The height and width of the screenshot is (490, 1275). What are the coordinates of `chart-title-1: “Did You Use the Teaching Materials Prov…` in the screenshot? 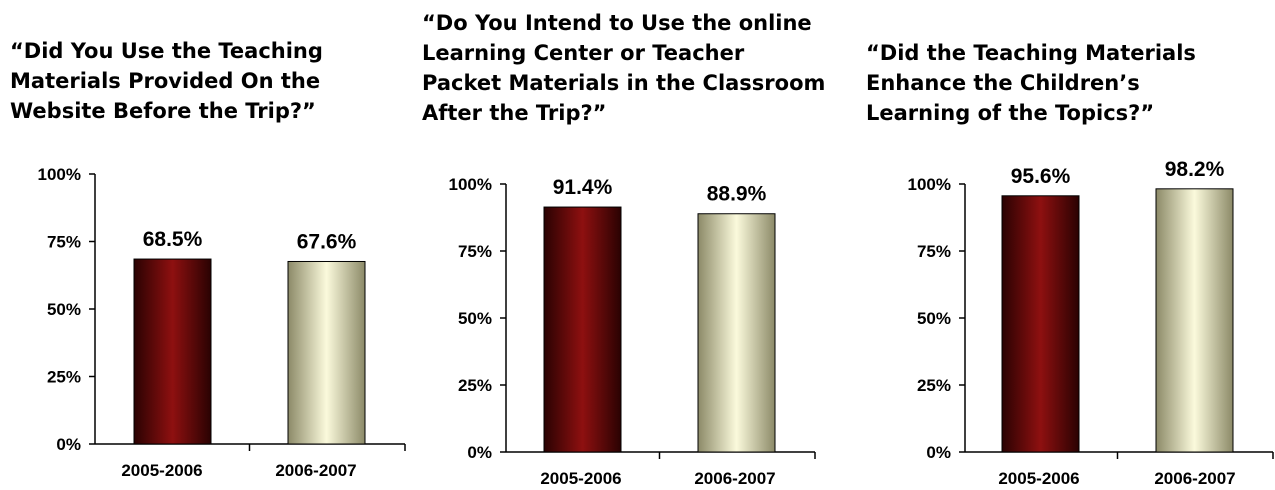 It's located at (166, 81).